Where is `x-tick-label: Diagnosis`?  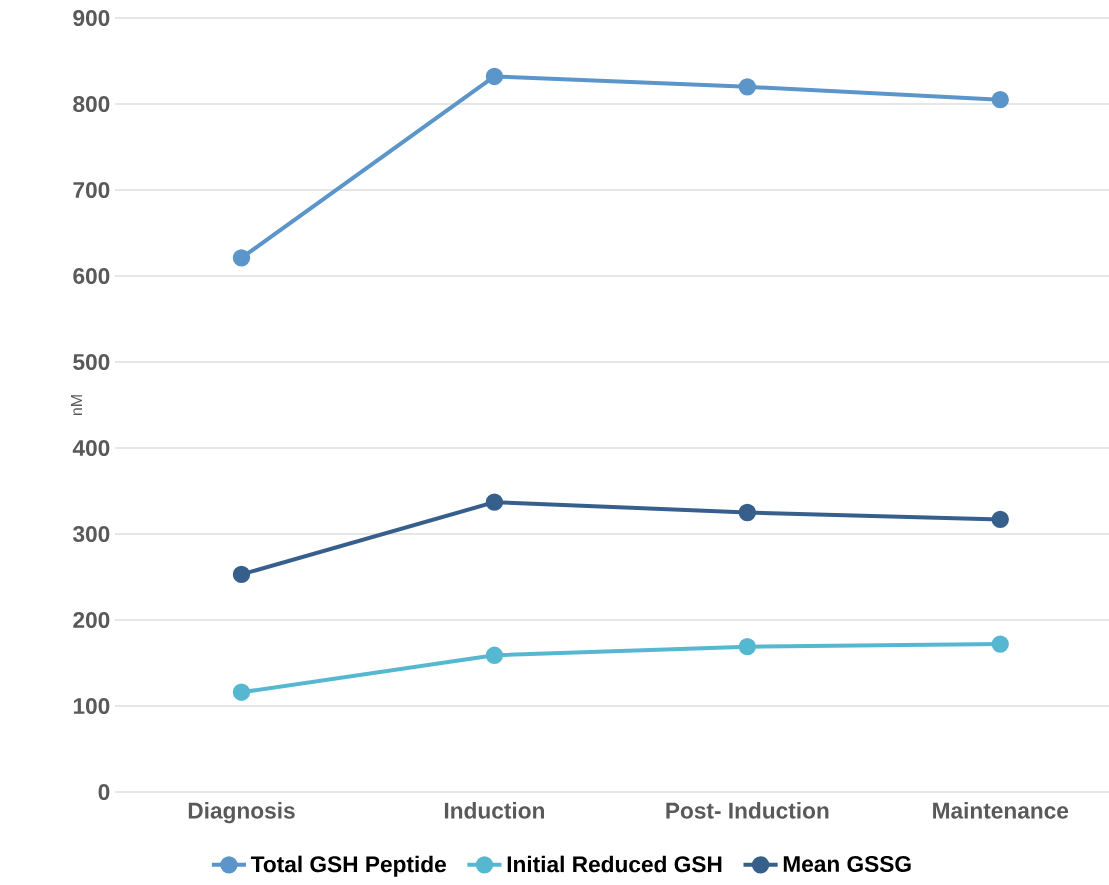
x-tick-label: Diagnosis is located at coordinates (241, 813).